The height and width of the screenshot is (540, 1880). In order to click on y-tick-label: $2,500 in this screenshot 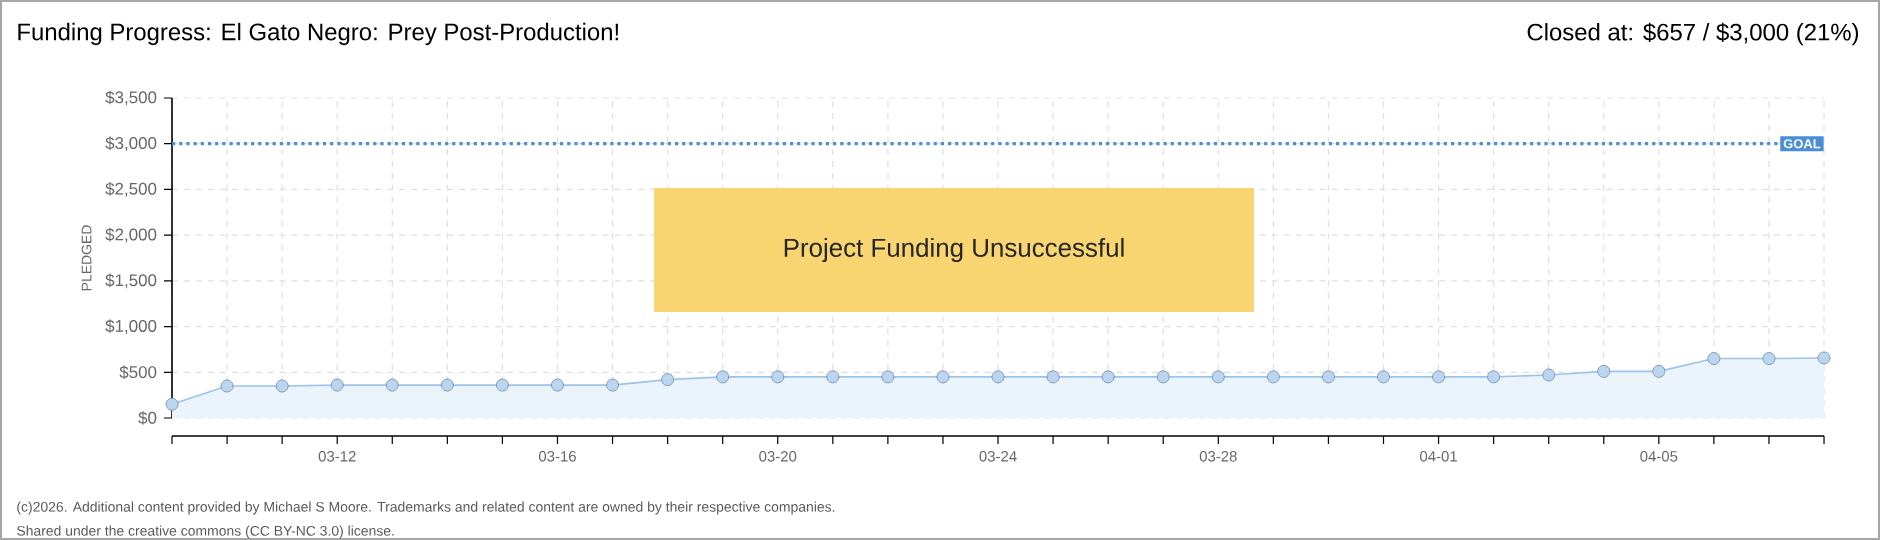, I will do `click(131, 189)`.